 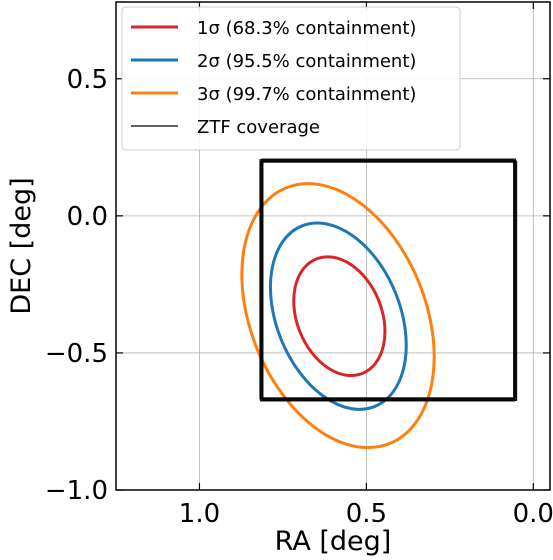 What do you see at coordinates (87, 217) in the screenshot?
I see `y-tick-label: 0.0` at bounding box center [87, 217].